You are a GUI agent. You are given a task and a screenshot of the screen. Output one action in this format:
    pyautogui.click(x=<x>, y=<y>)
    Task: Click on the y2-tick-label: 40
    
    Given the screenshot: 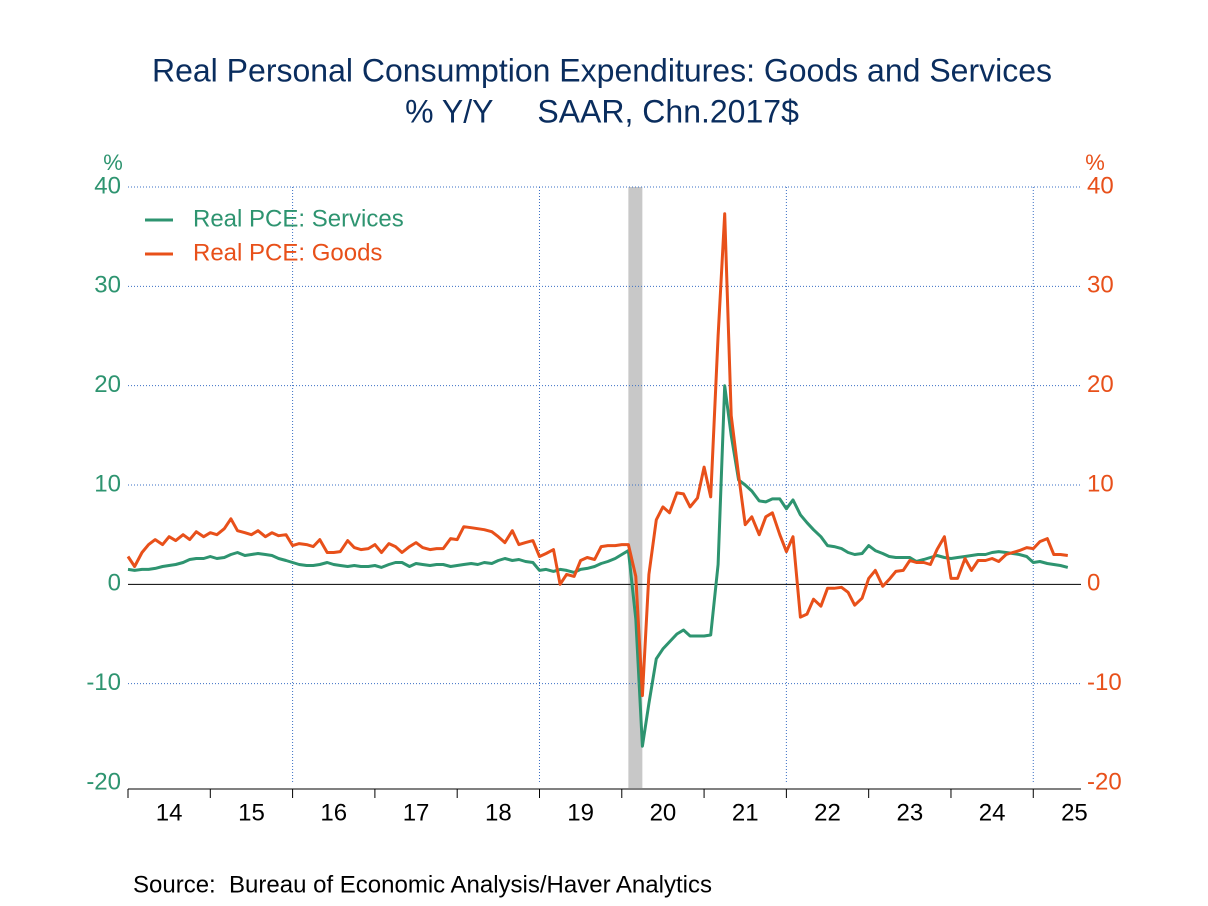 What is the action you would take?
    pyautogui.click(x=1100, y=185)
    